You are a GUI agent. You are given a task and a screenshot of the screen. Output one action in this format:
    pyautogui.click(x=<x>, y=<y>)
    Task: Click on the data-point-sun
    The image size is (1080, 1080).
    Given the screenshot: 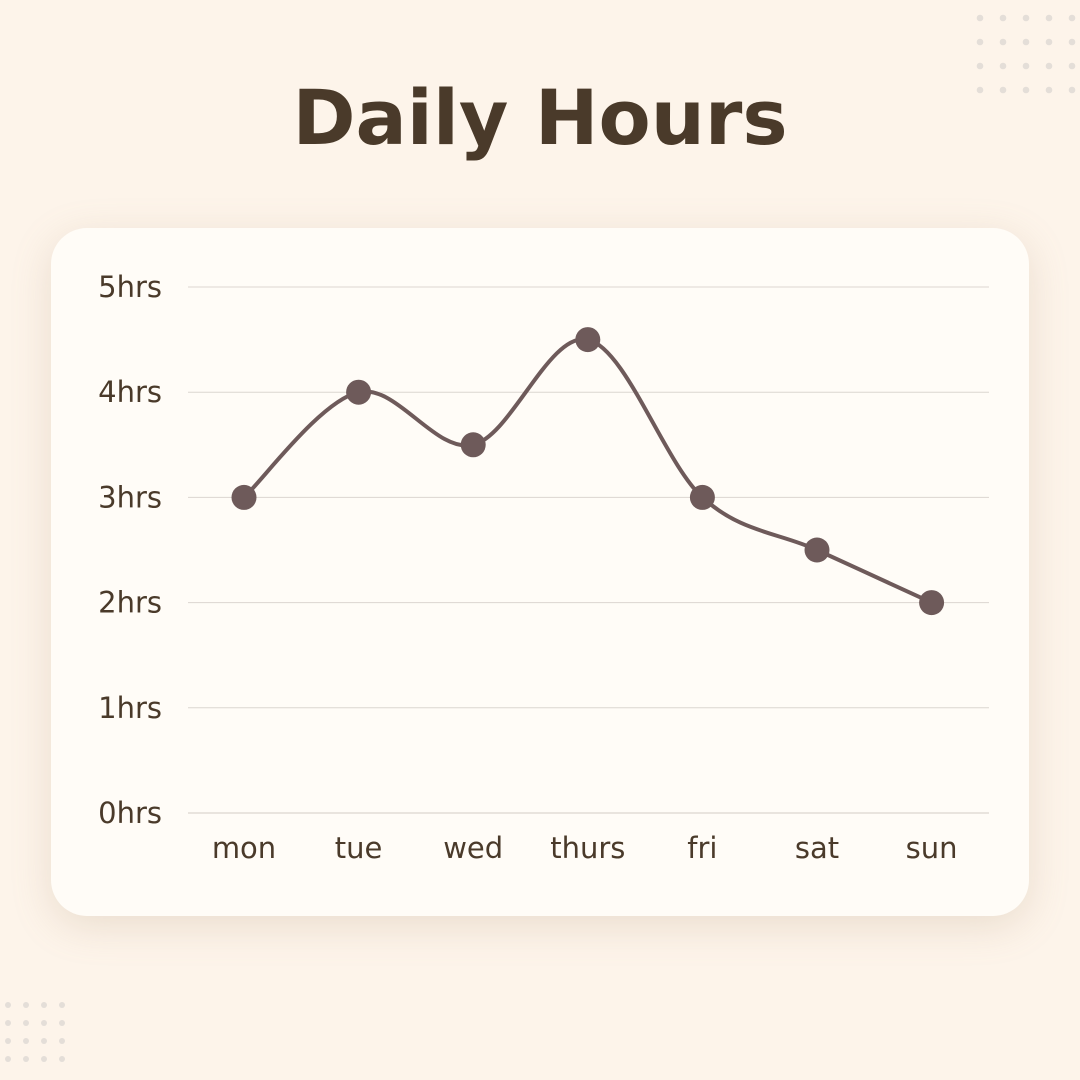 What is the action you would take?
    pyautogui.click(x=932, y=603)
    